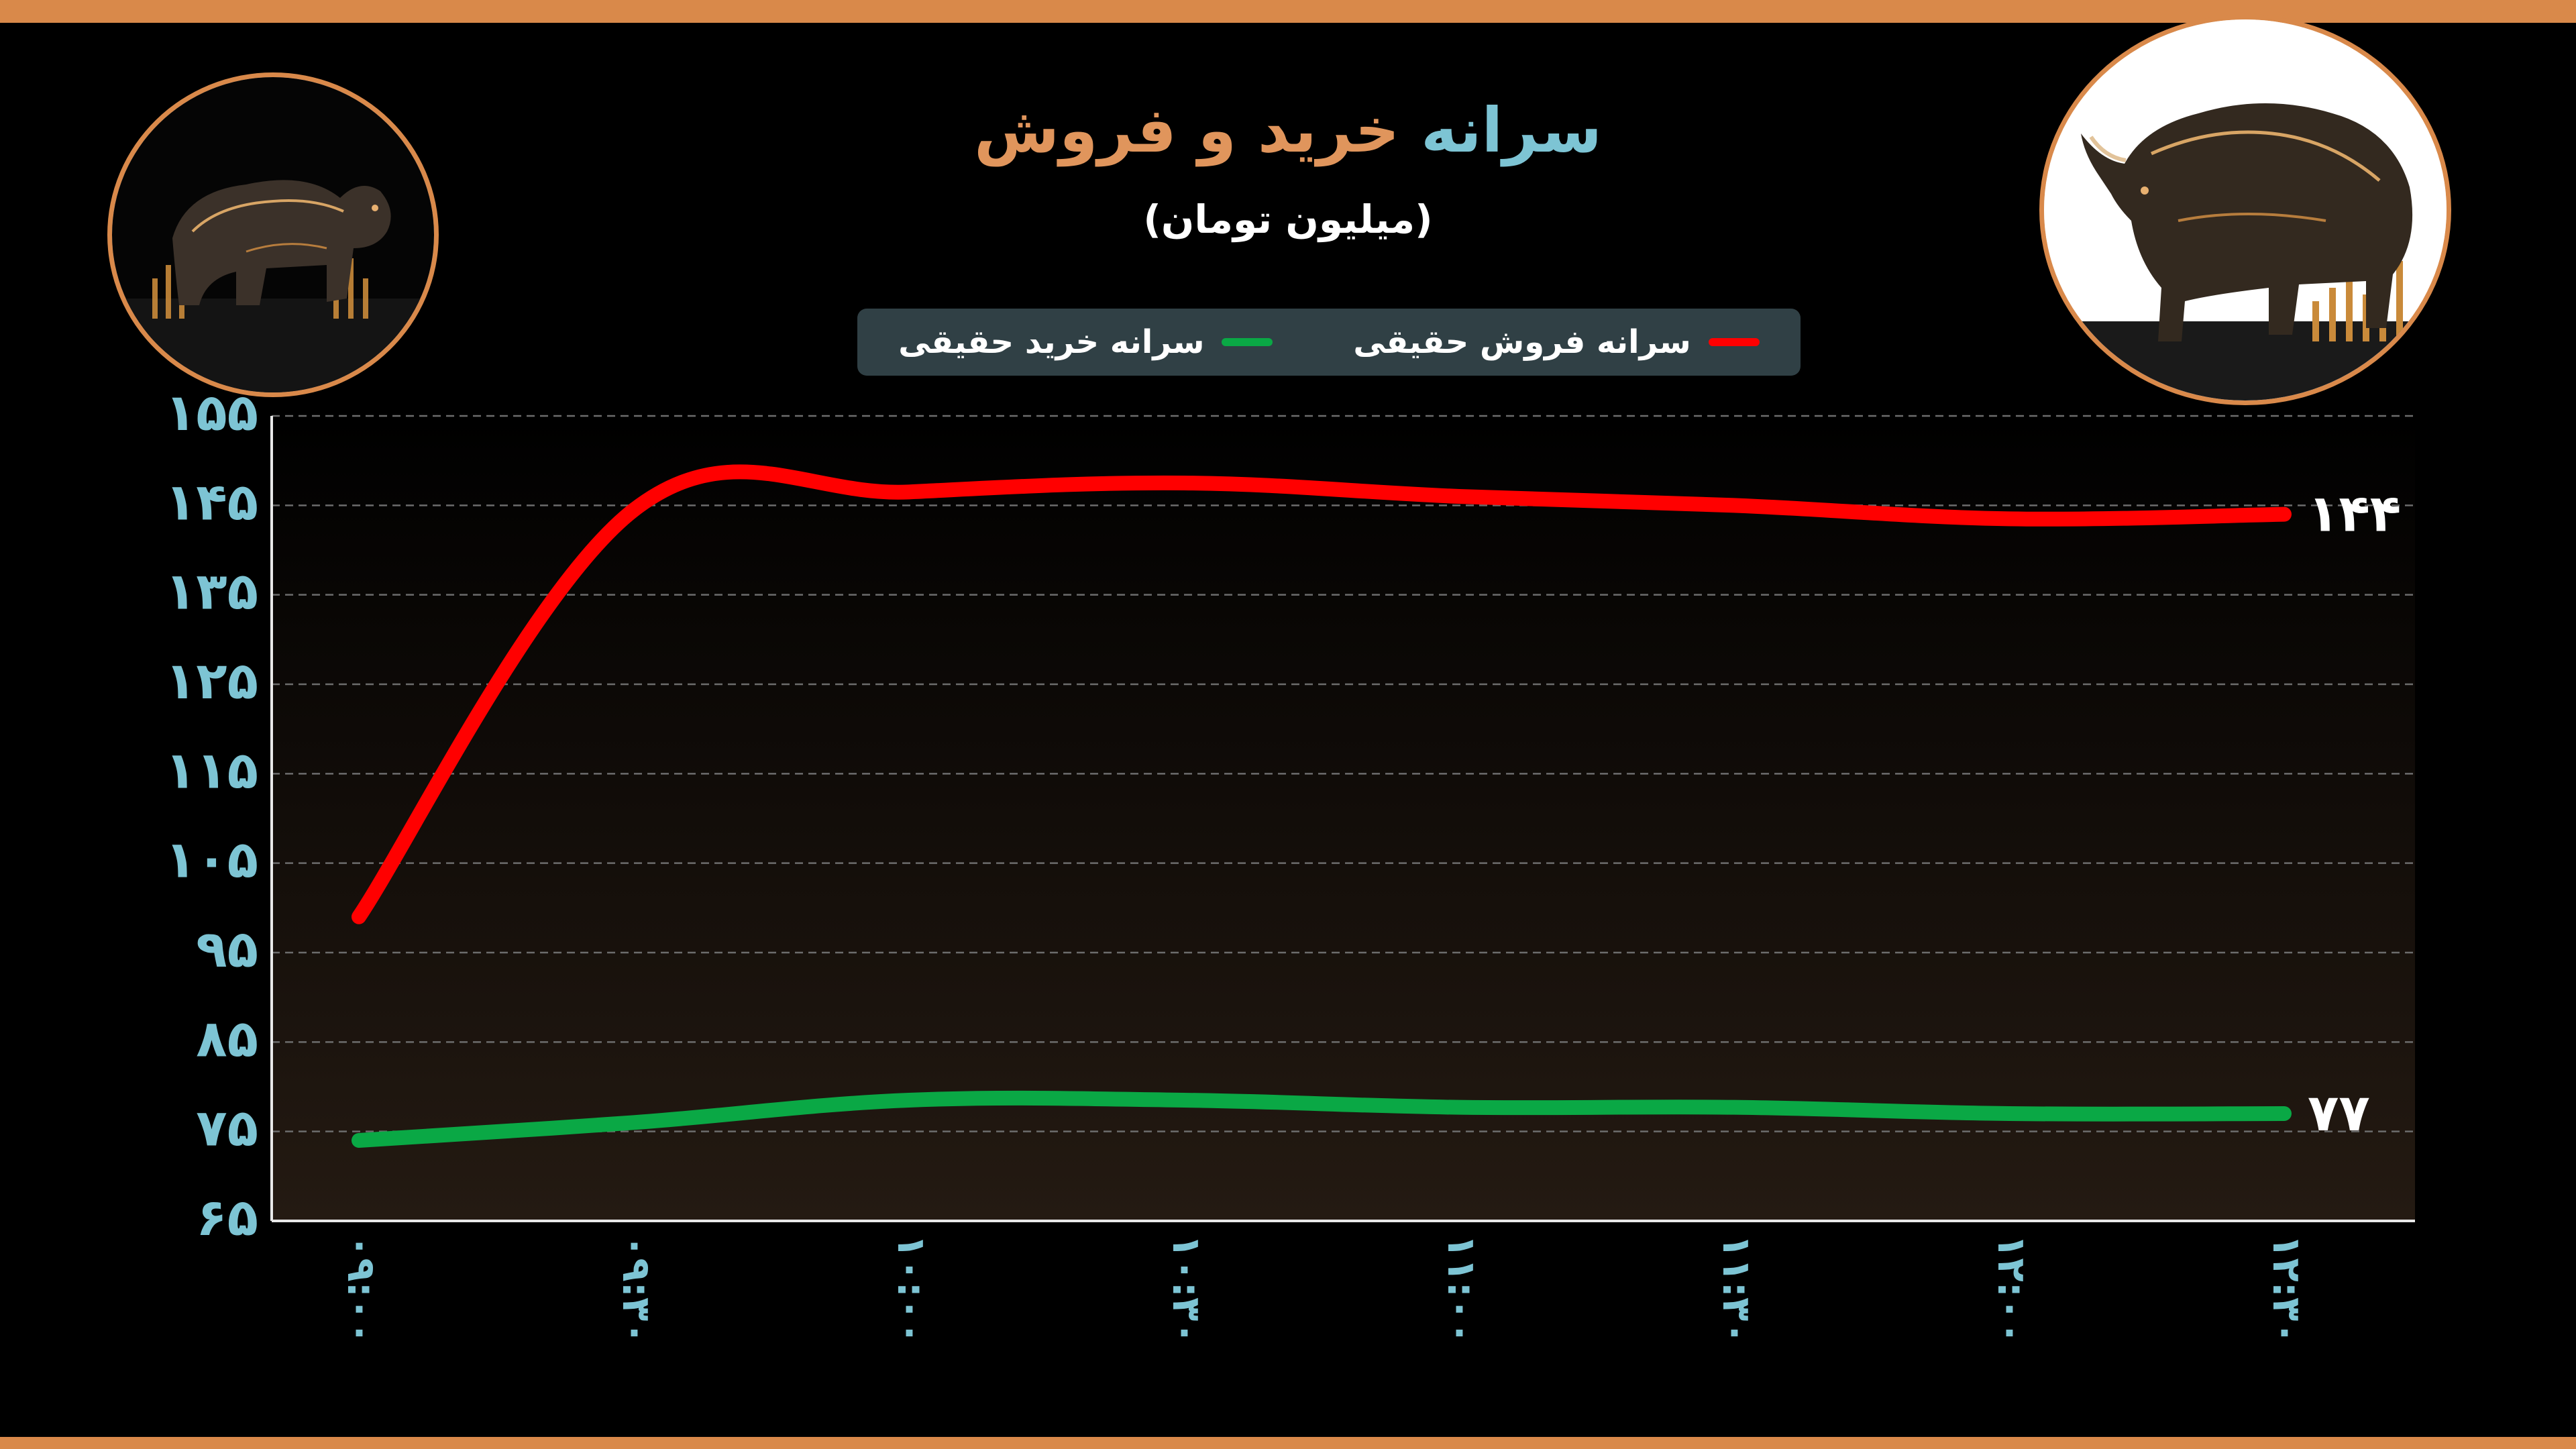 This screenshot has height=1449, width=2576. What do you see at coordinates (1737, 1289) in the screenshot?
I see `x-tick-label: ۱۱:۳۰` at bounding box center [1737, 1289].